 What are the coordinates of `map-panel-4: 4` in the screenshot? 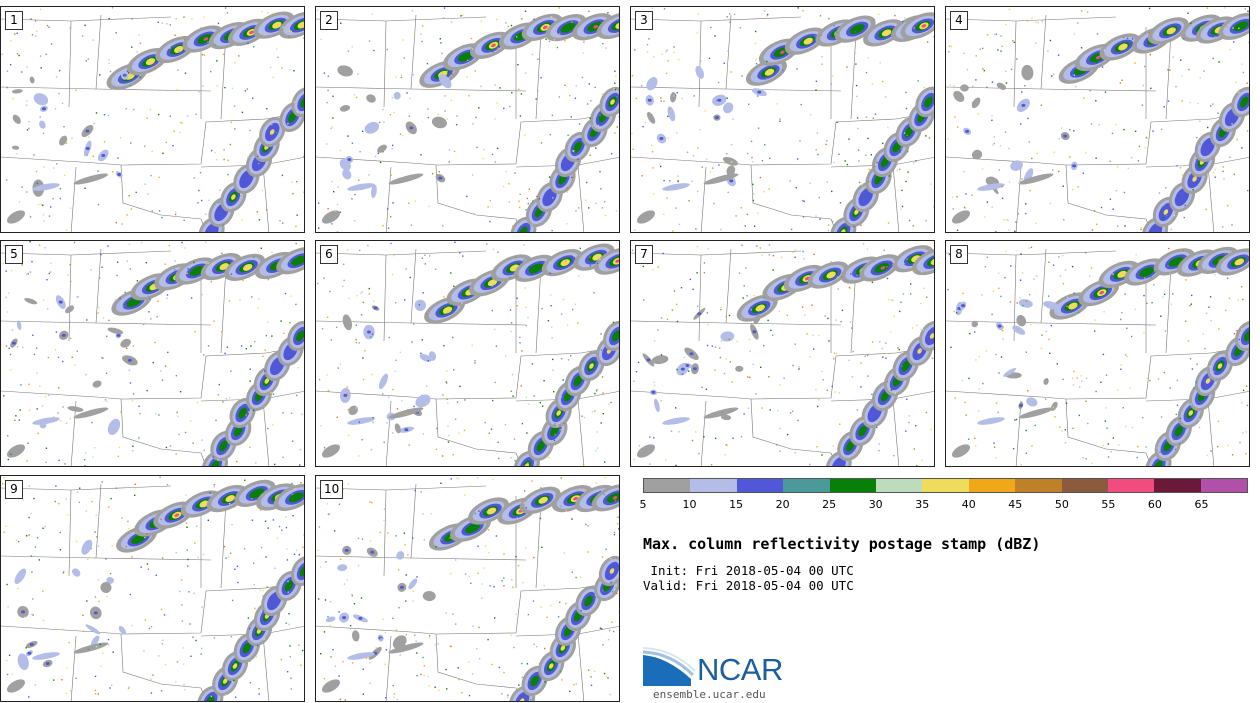 It's located at (1097, 119).